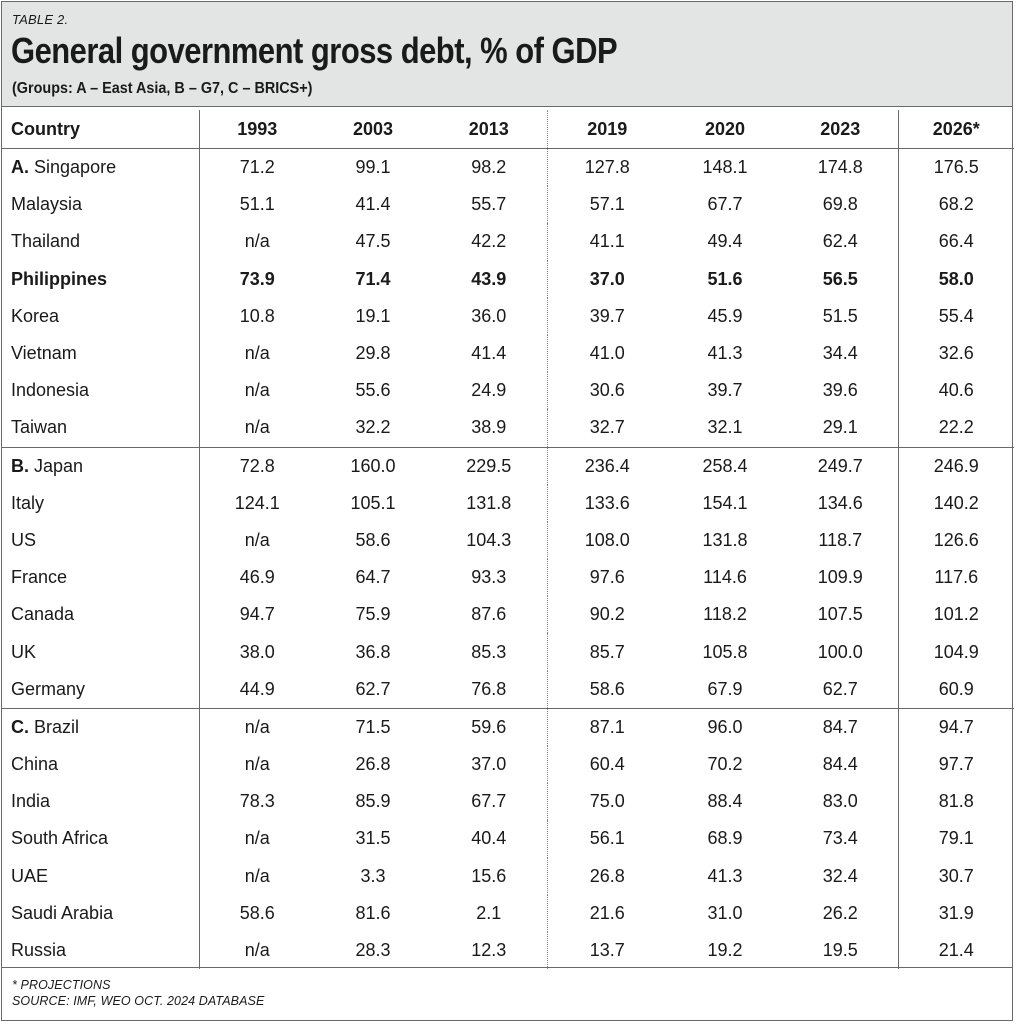 Image resolution: width=1016 pixels, height=1024 pixels. I want to click on value-cell: 41.0, so click(606, 353).